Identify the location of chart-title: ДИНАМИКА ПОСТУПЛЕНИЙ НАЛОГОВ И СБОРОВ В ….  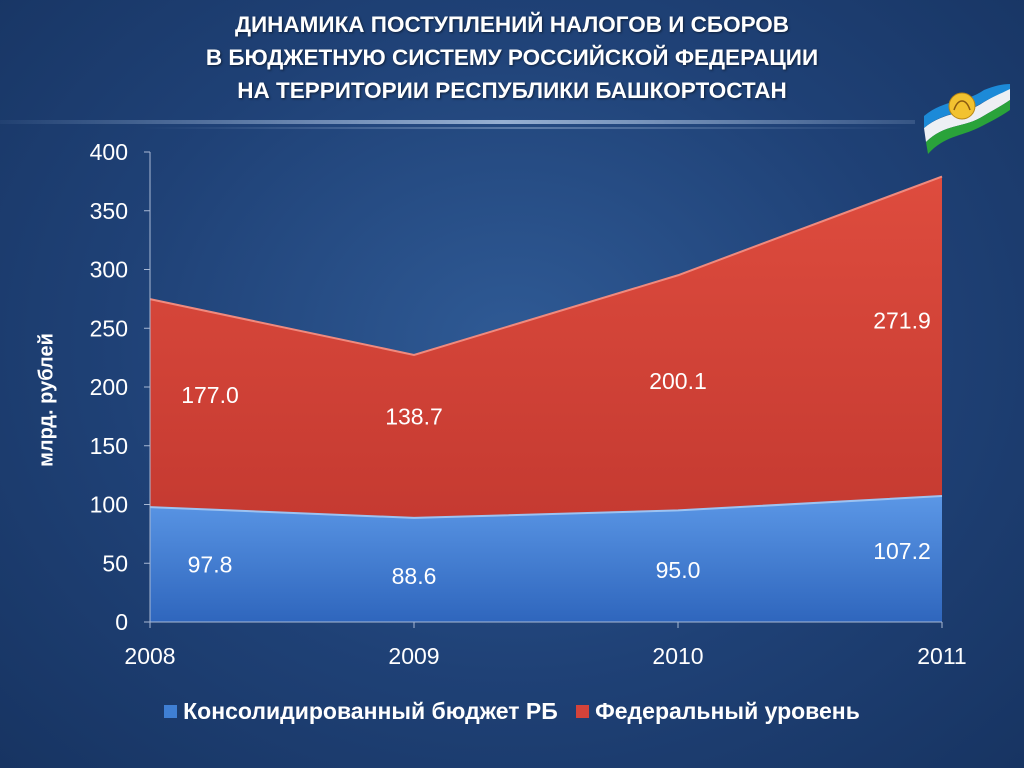
(512, 57).